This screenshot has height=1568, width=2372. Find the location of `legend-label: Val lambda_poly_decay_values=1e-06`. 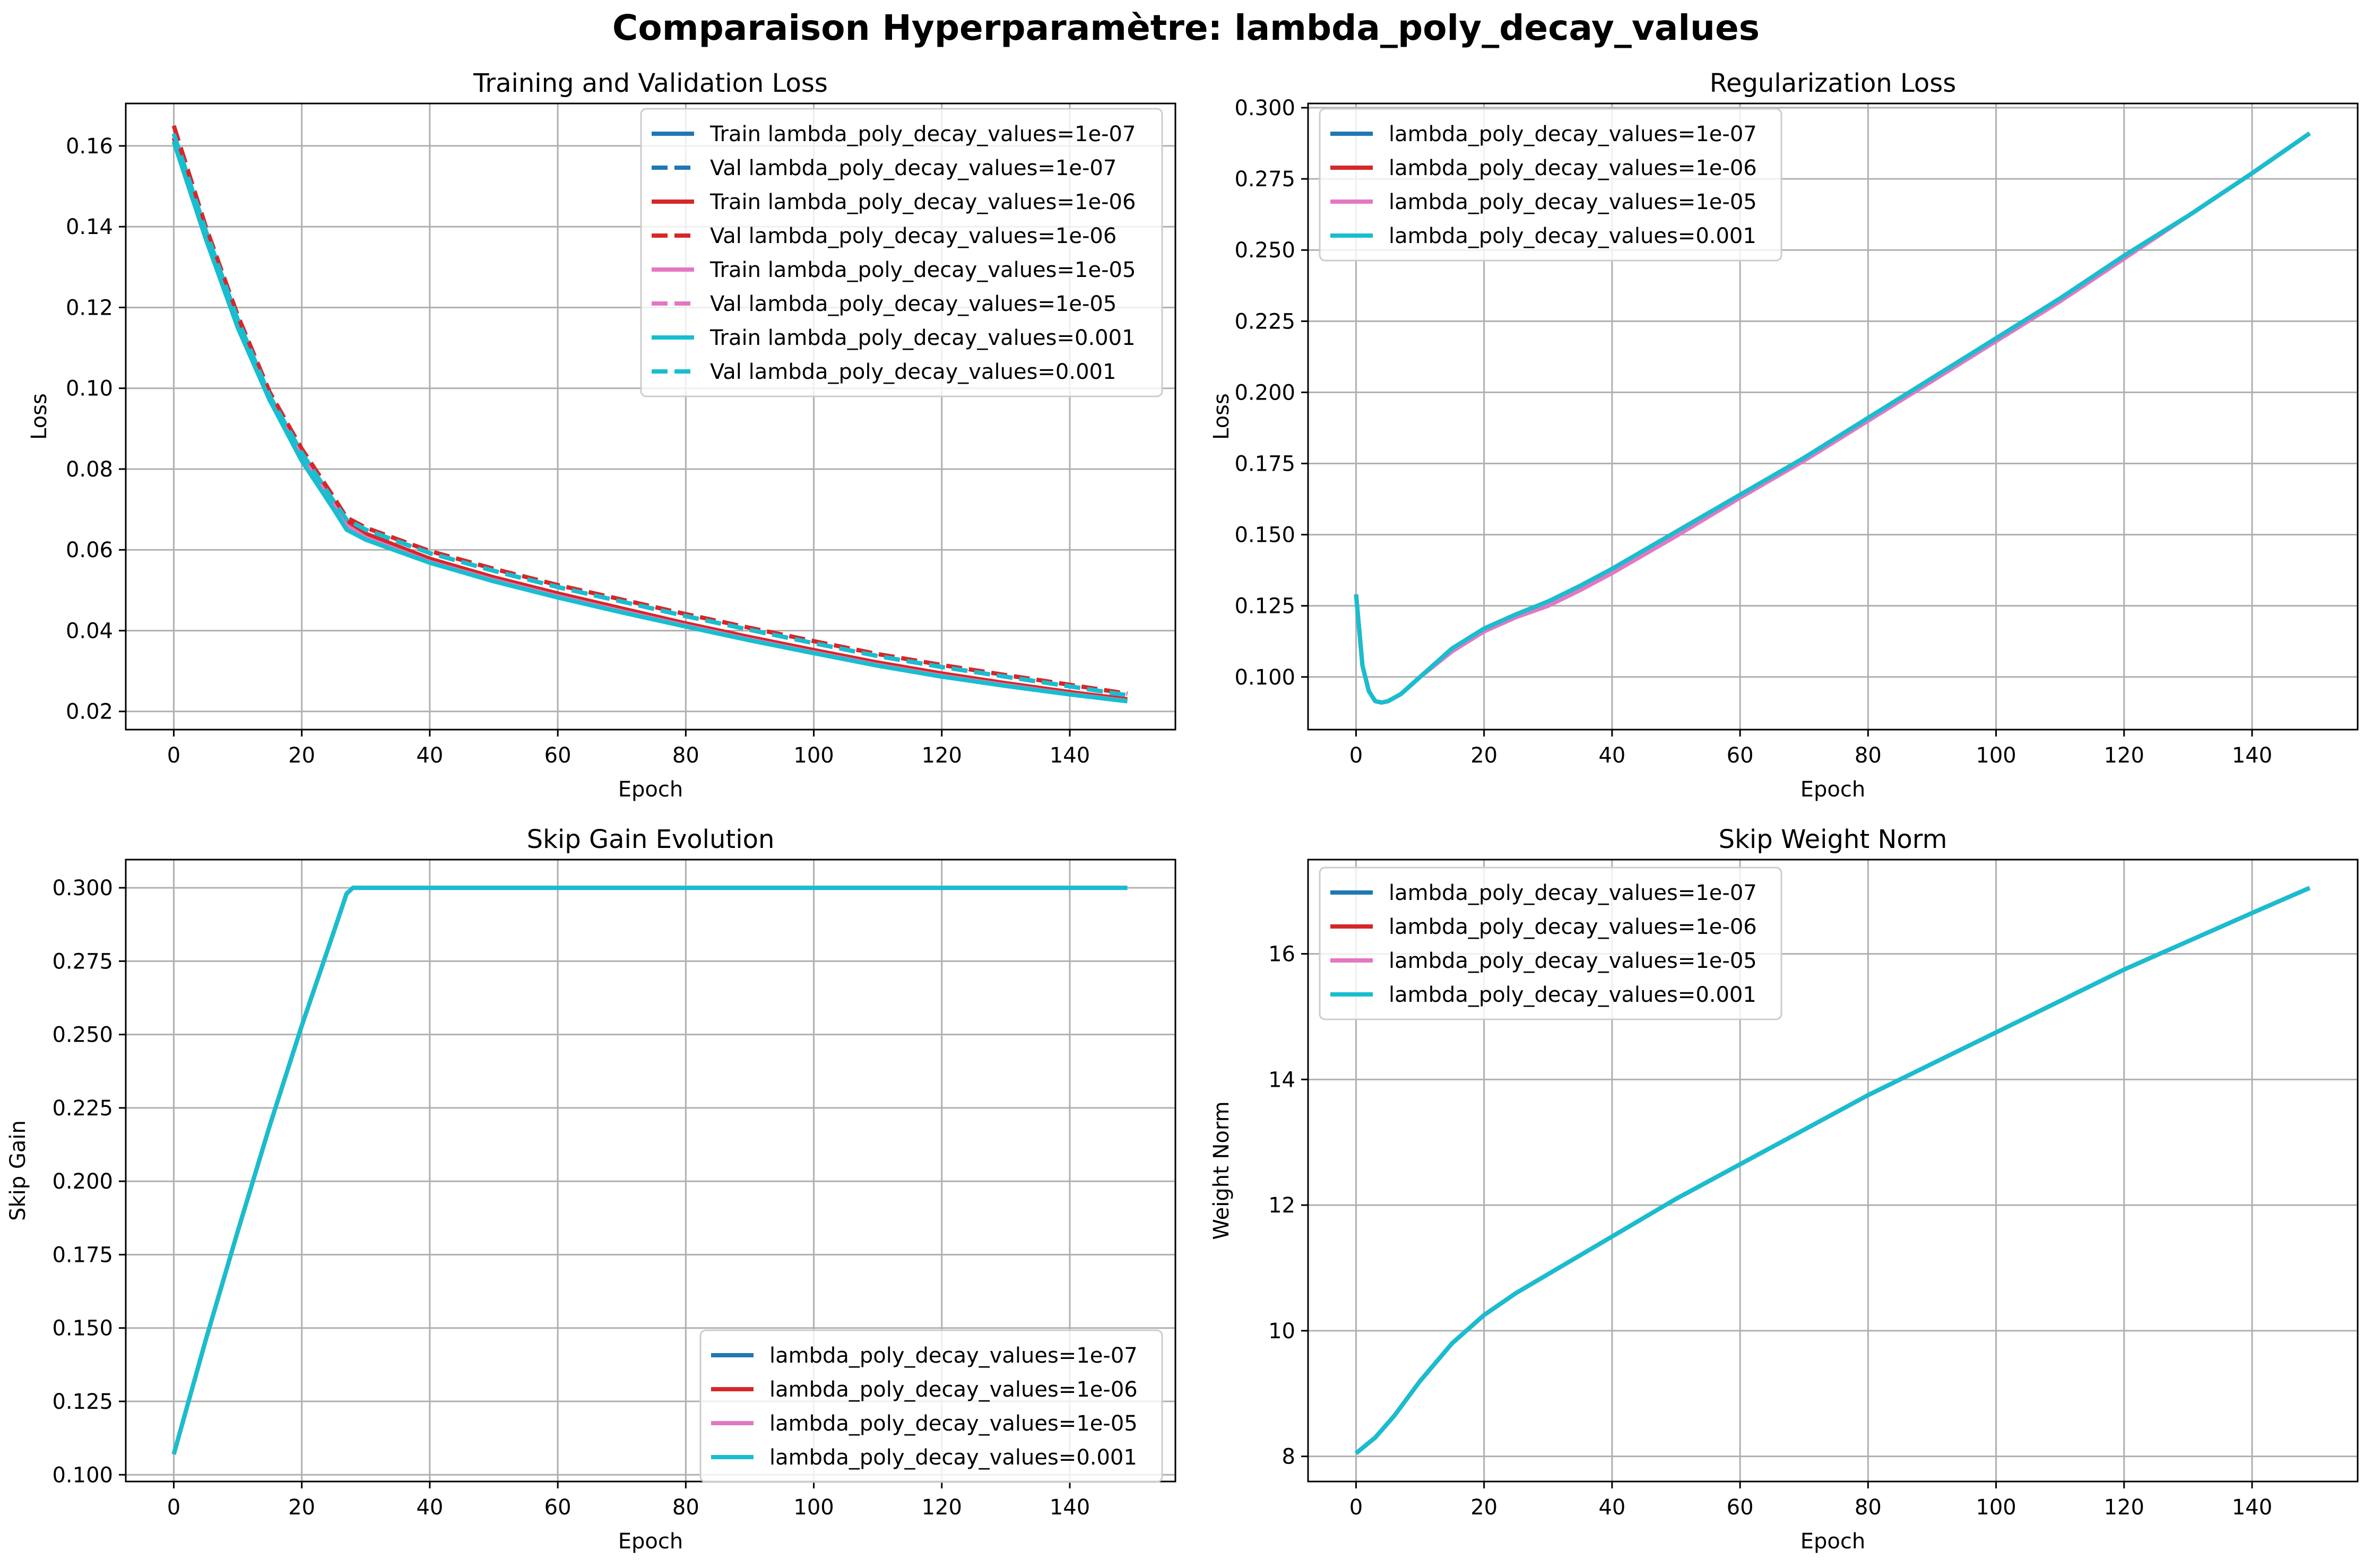

legend-label: Val lambda_poly_decay_values=1e-06 is located at coordinates (913, 236).